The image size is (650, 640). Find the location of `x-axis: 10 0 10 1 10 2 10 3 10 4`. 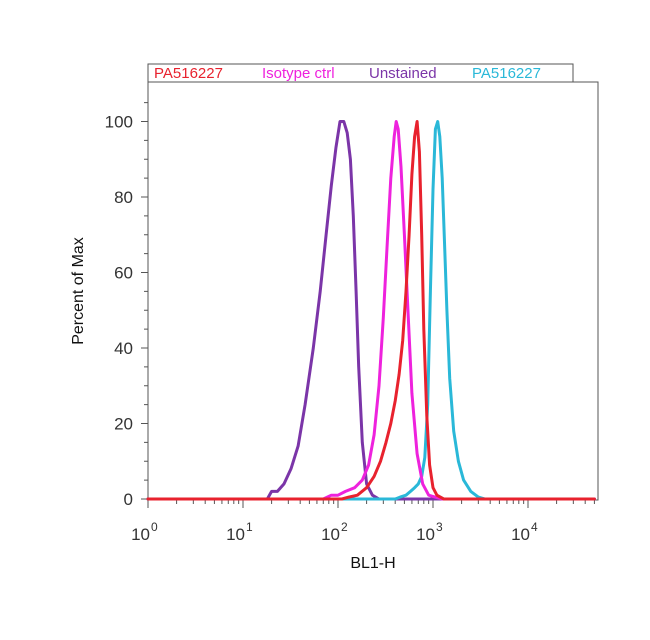

x-axis: 10 0 10 1 10 2 10 3 10 4 is located at coordinates (363, 522).